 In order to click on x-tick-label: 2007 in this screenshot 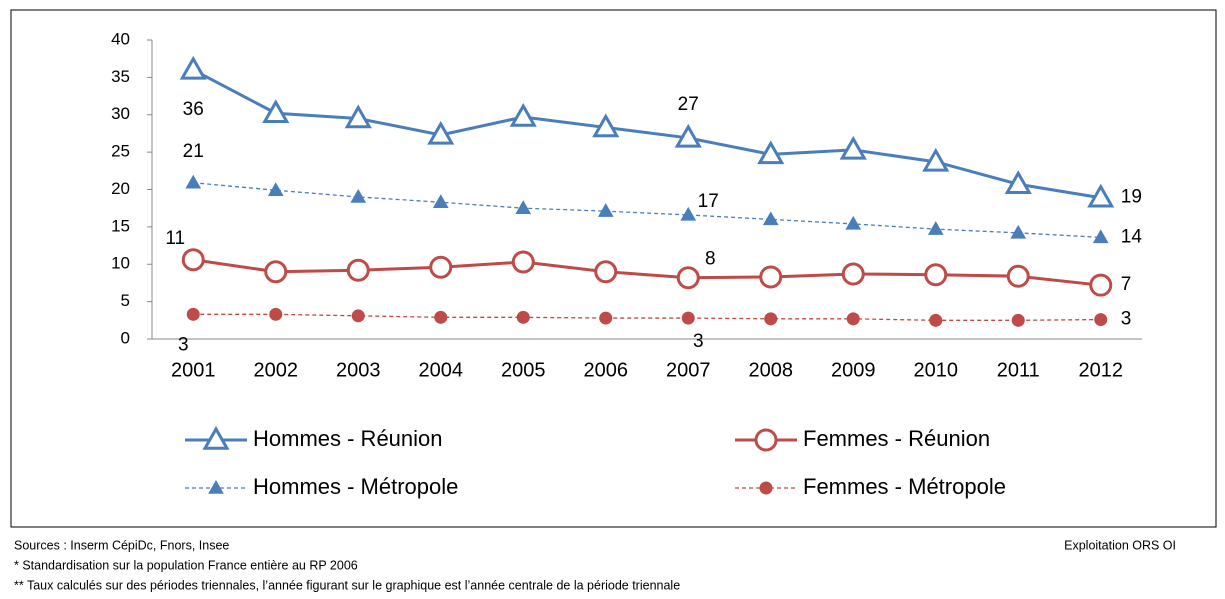, I will do `click(688, 370)`.